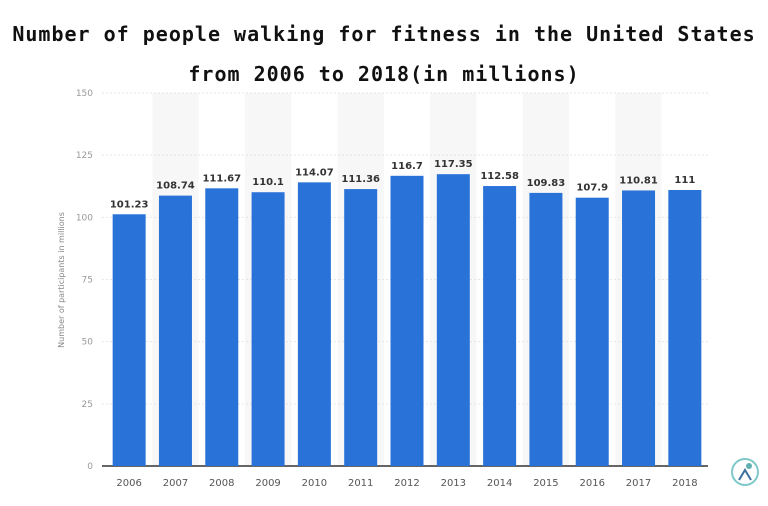  I want to click on x-tick-label: 2013, so click(453, 483).